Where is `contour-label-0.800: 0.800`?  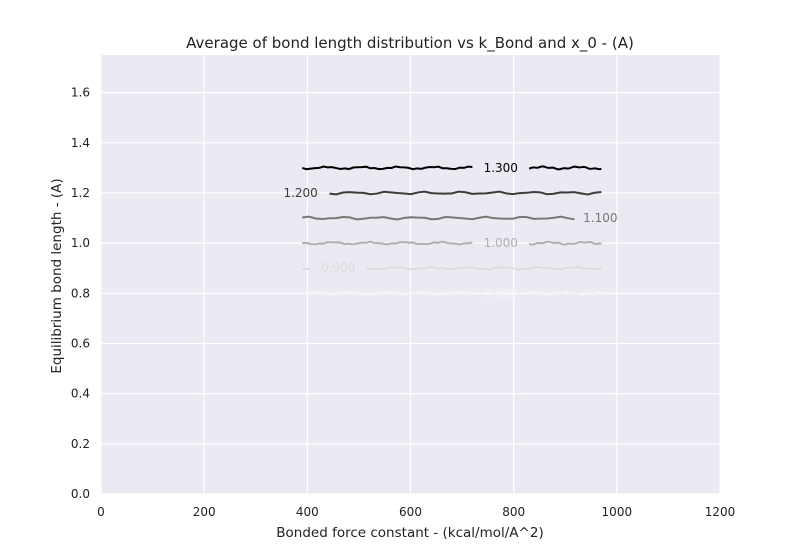
contour-label-0.800: 0.800 is located at coordinates (501, 293).